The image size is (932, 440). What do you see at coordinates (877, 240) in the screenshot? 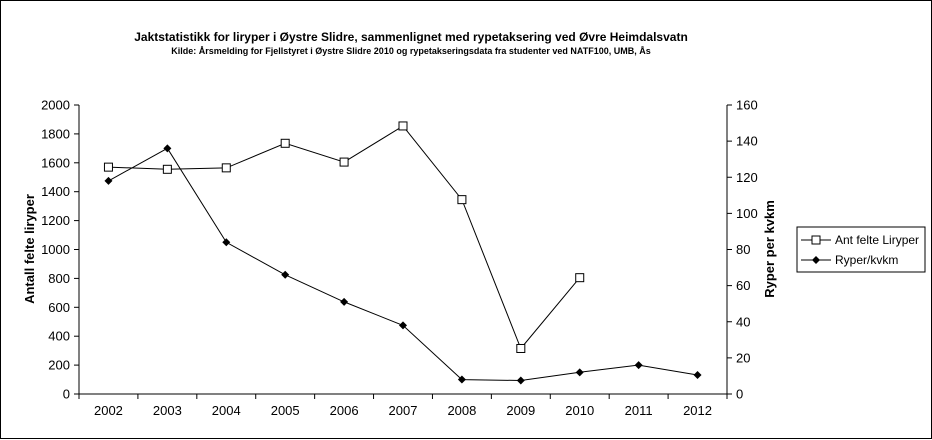
I see `legend-label-ant-felte: Ant felte Liryper` at bounding box center [877, 240].